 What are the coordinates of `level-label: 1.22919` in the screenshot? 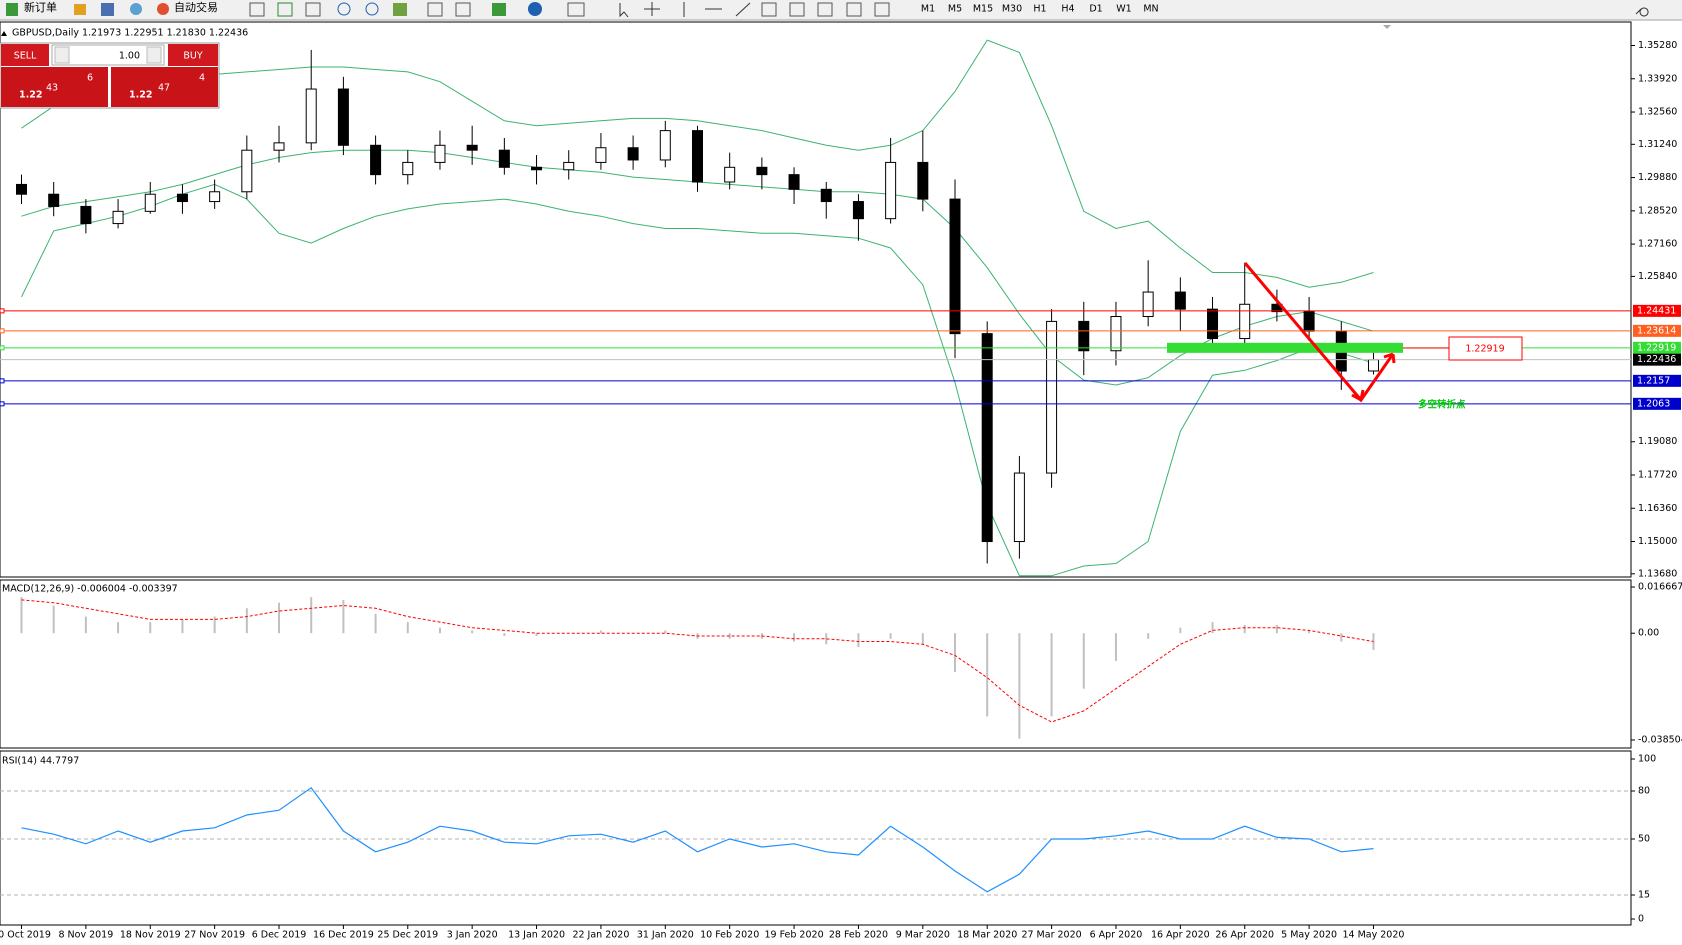 It's located at (1656, 347).